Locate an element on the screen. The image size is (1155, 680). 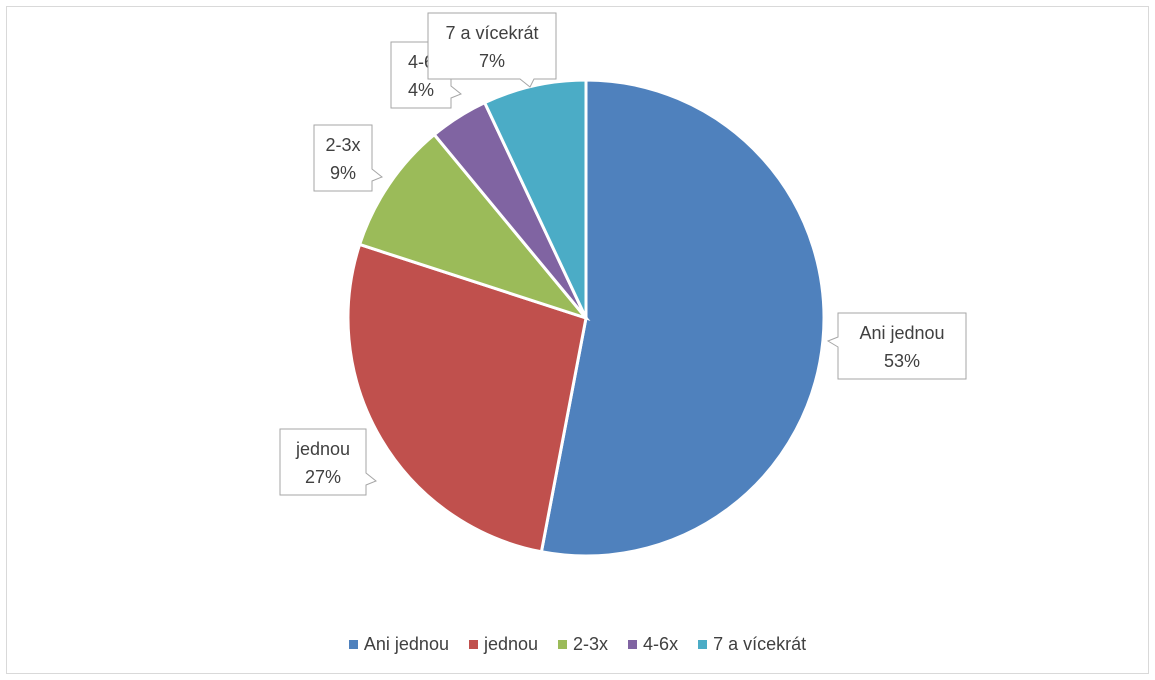
data-label-category: jednou is located at coordinates (322, 449).